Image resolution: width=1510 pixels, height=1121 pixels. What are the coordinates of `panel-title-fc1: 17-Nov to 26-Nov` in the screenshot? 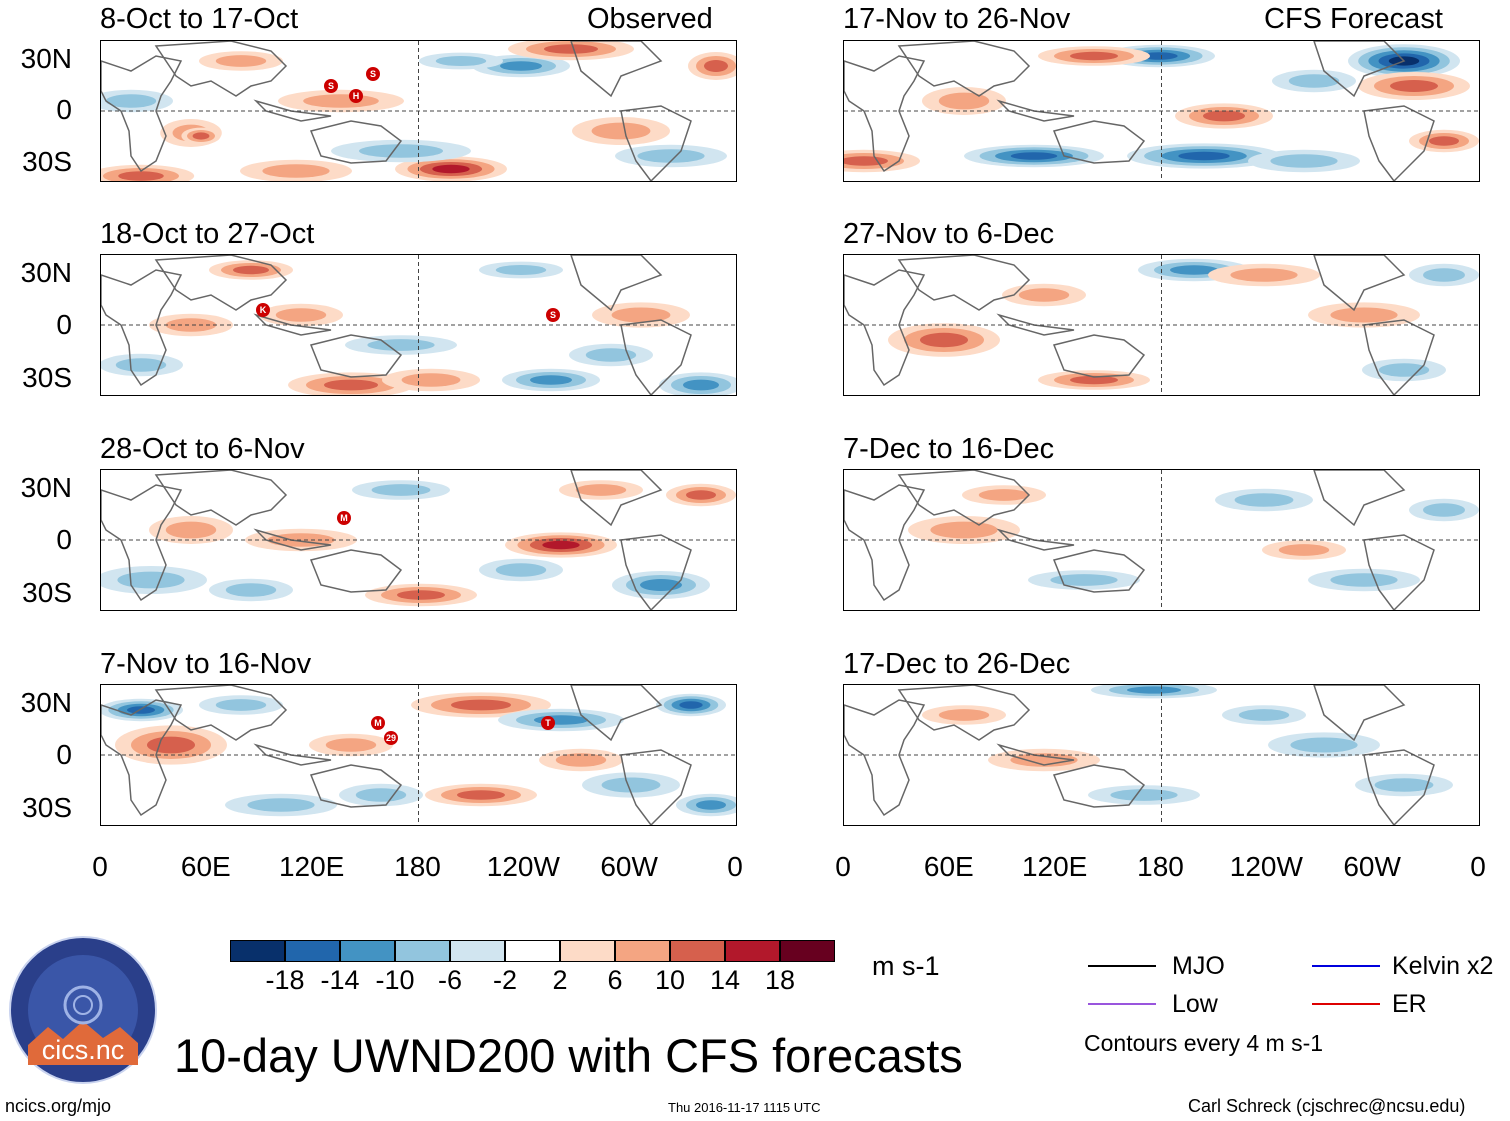 It's located at (957, 19).